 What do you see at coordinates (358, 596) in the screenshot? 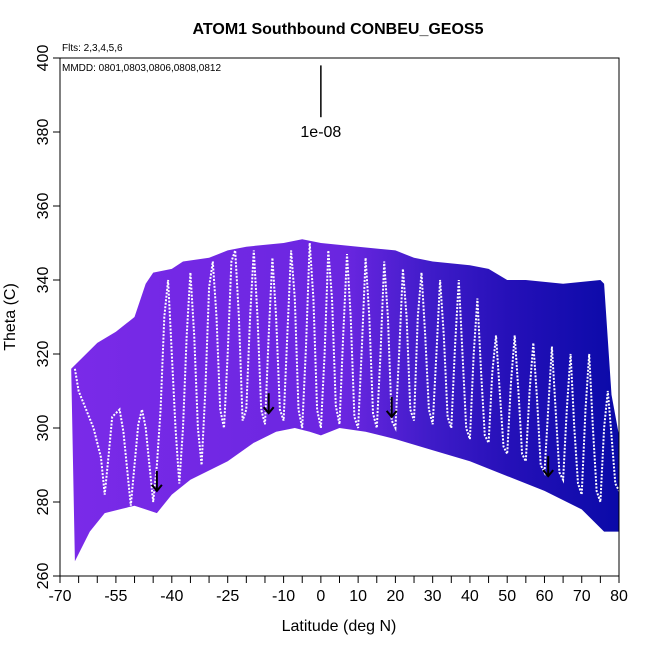
I see `x-tick-label: 10` at bounding box center [358, 596].